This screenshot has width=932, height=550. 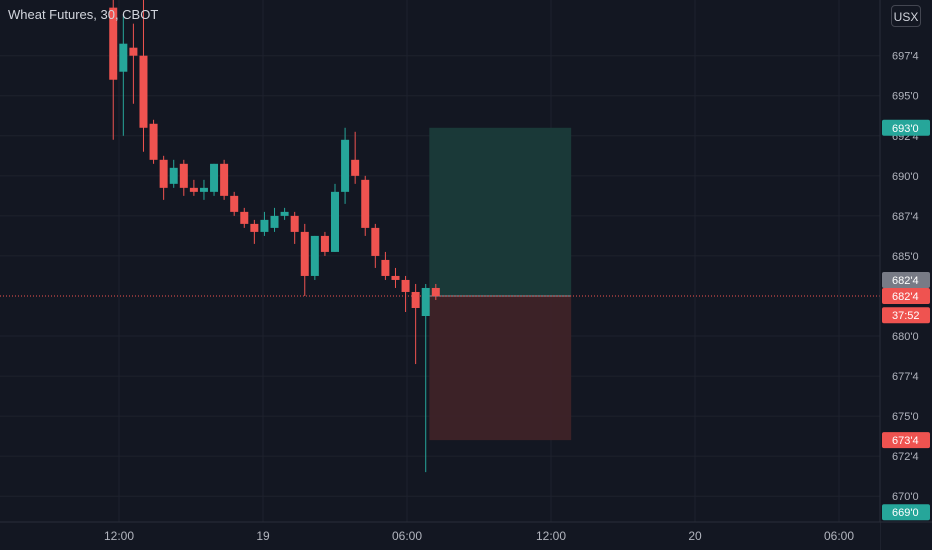 I want to click on price-tag-label: 693'0, so click(x=905, y=129).